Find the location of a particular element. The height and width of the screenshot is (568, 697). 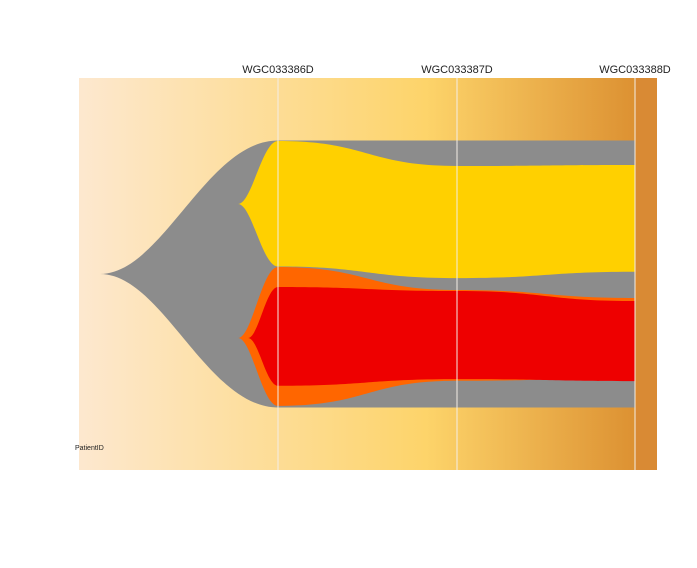

timepoint-labels: WGC033386D WGC033387D WGC033388D is located at coordinates (456, 70).